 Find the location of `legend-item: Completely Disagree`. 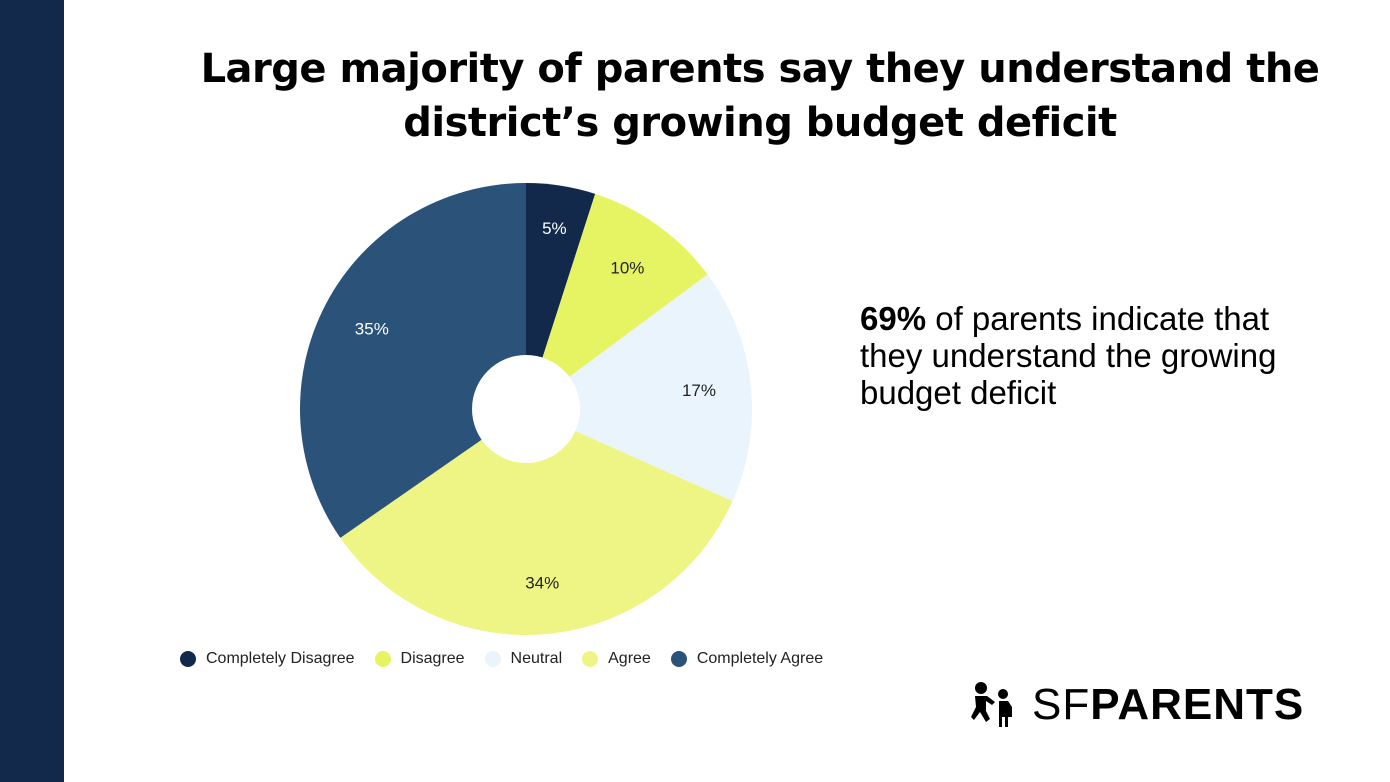

legend-item: Completely Disagree is located at coordinates (267, 659).